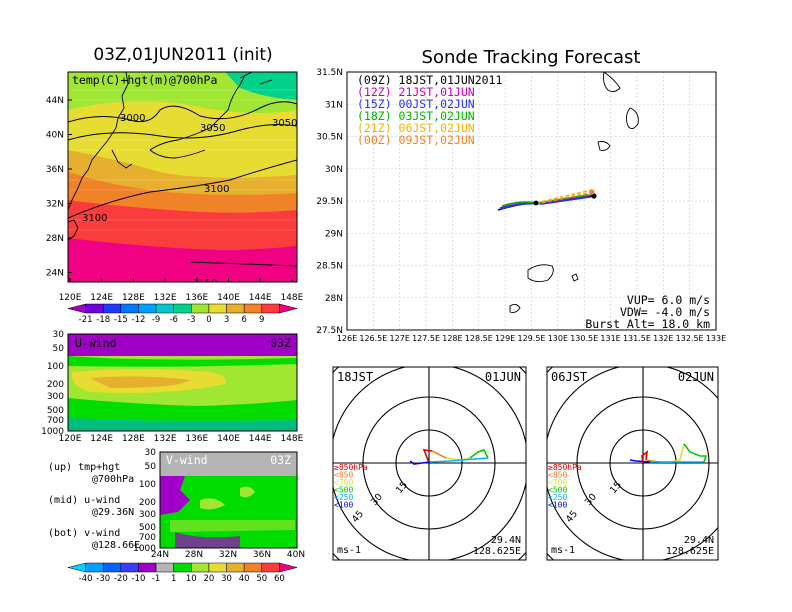 The height and width of the screenshot is (612, 792). I want to click on hodo1-lon: 128.625E, so click(497, 551).